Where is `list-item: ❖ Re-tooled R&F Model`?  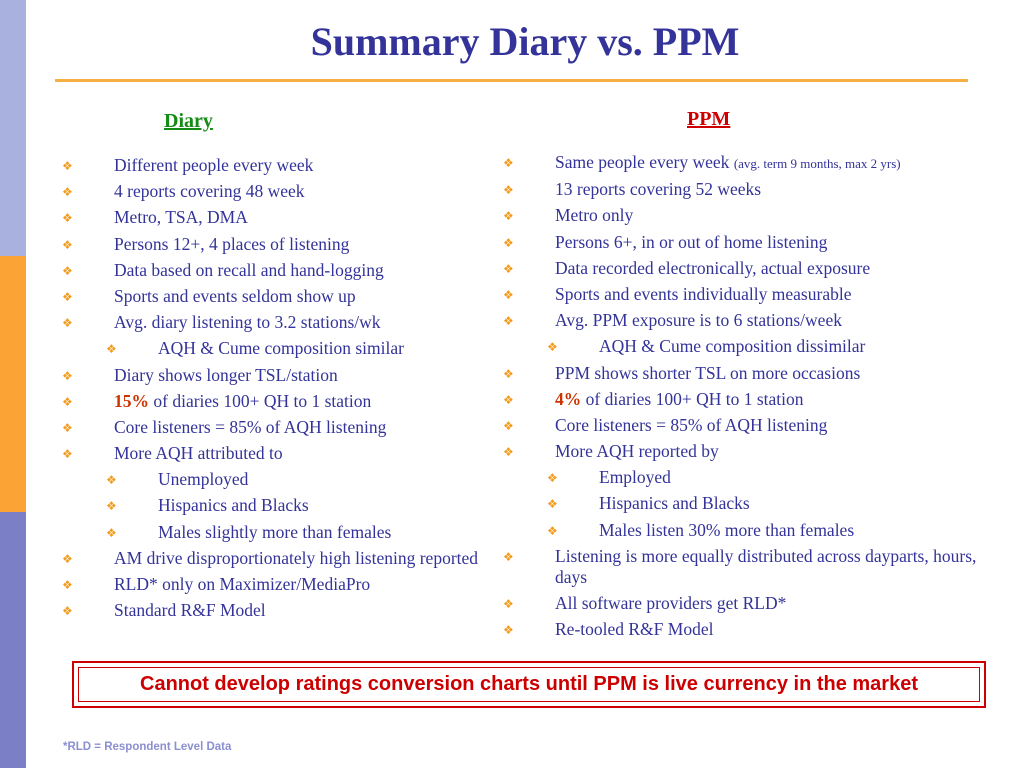 list-item: ❖ Re-tooled R&F Model is located at coordinates (743, 629).